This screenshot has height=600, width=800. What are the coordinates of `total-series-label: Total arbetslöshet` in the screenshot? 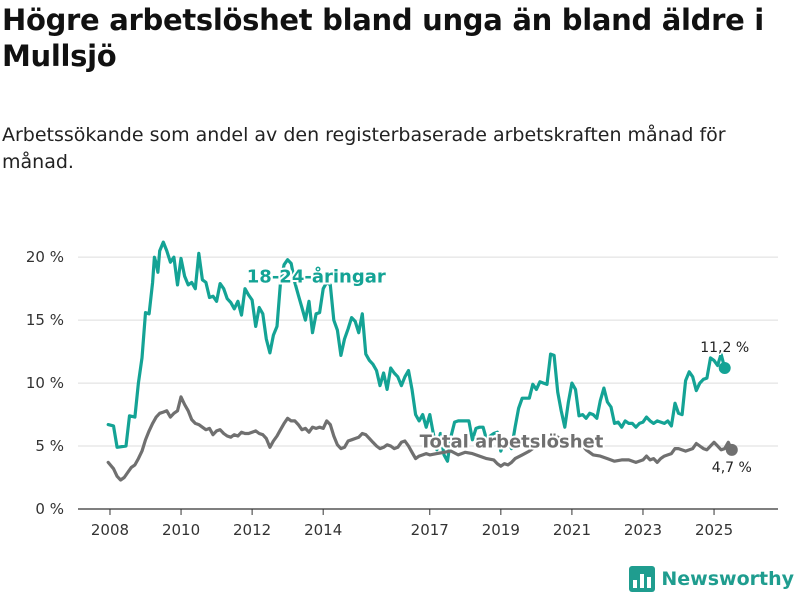 It's located at (512, 441).